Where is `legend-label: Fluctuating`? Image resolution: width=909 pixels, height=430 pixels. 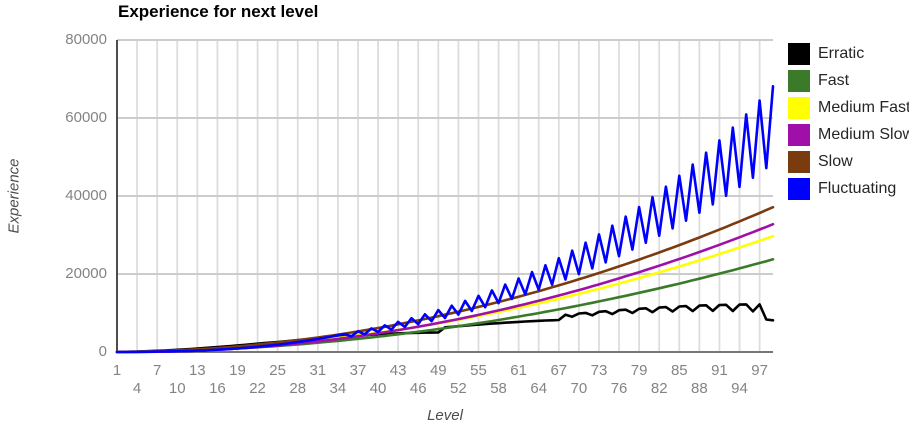 legend-label: Fluctuating is located at coordinates (857, 188).